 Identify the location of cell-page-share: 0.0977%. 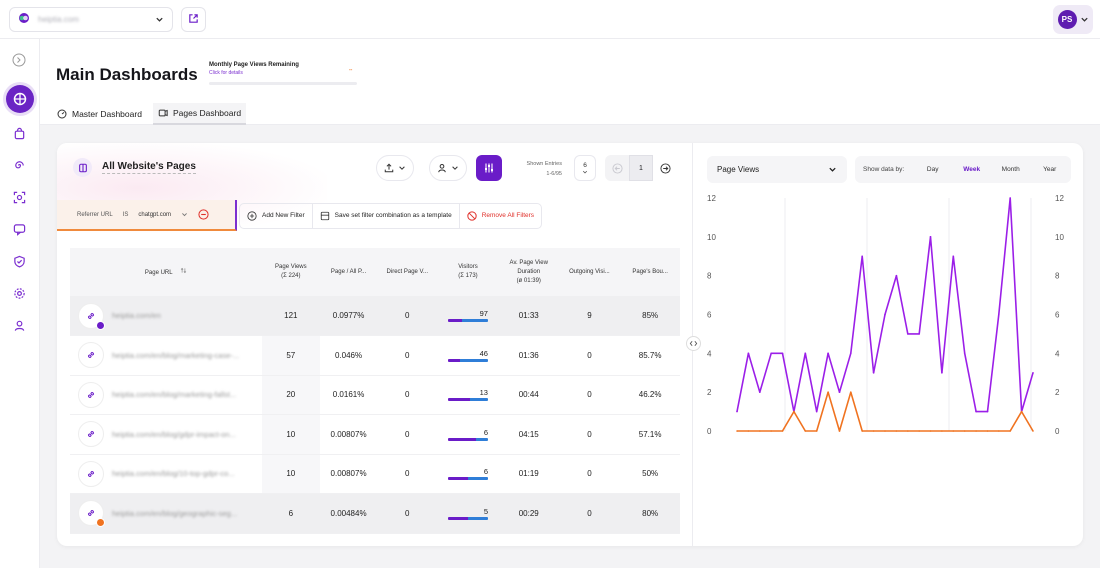
(348, 316).